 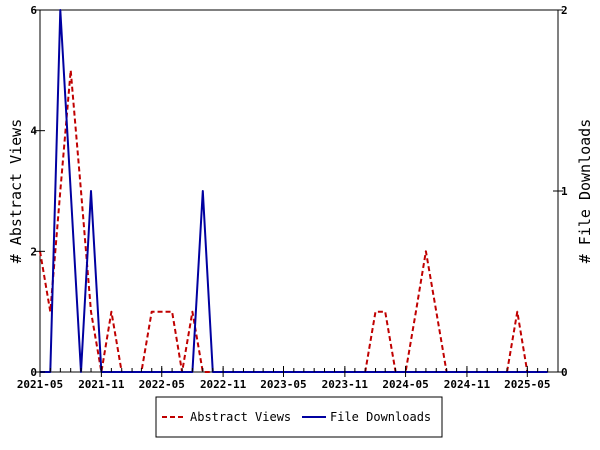 What do you see at coordinates (37, 191) in the screenshot?
I see `y-axis-left: 0 2 4 6` at bounding box center [37, 191].